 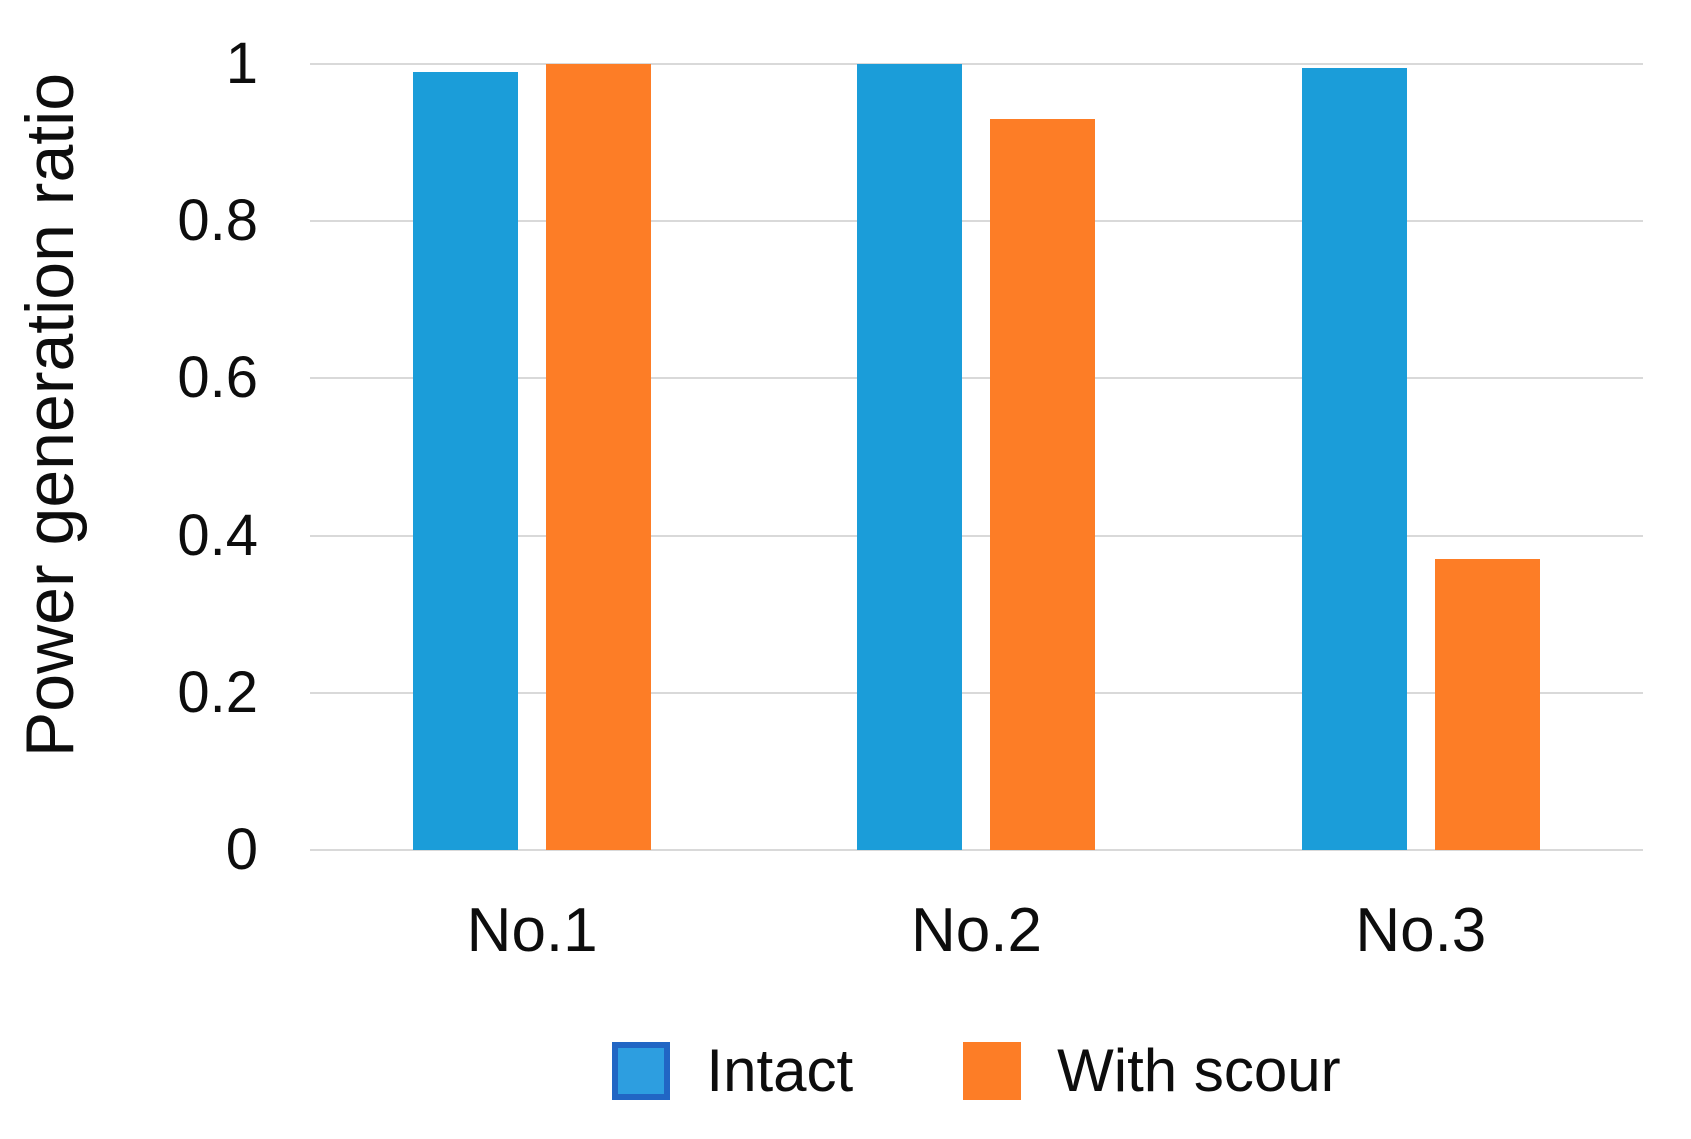 What do you see at coordinates (532, 930) in the screenshot?
I see `x-category-label-no-1: No.1` at bounding box center [532, 930].